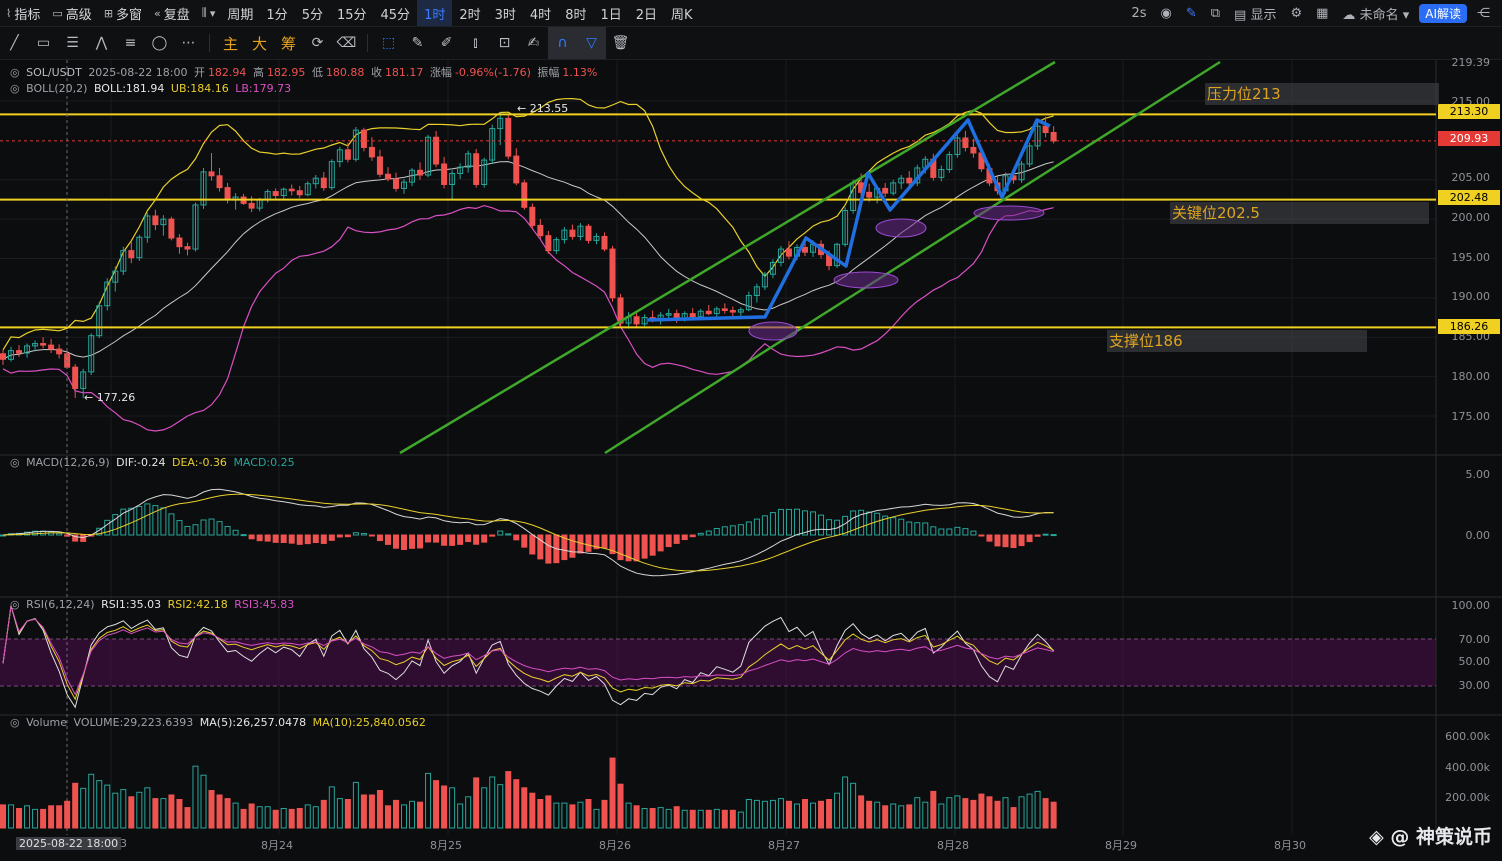  Describe the element at coordinates (504, 43) in the screenshot. I see `lock-tool-icon: ⊡` at that location.